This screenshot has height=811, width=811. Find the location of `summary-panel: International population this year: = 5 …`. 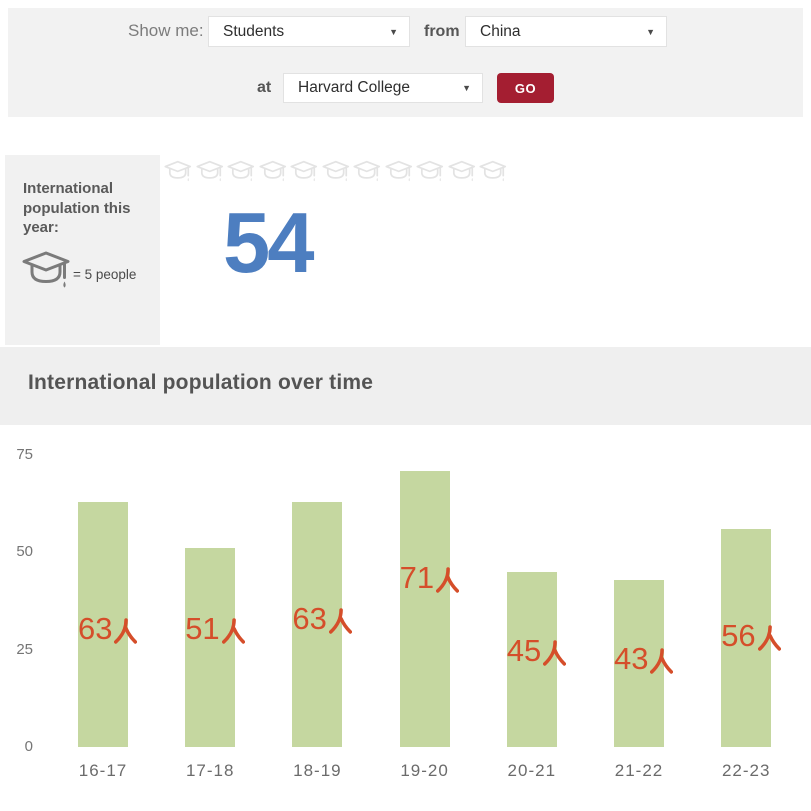

summary-panel: International population this year: = 5 … is located at coordinates (82, 250).